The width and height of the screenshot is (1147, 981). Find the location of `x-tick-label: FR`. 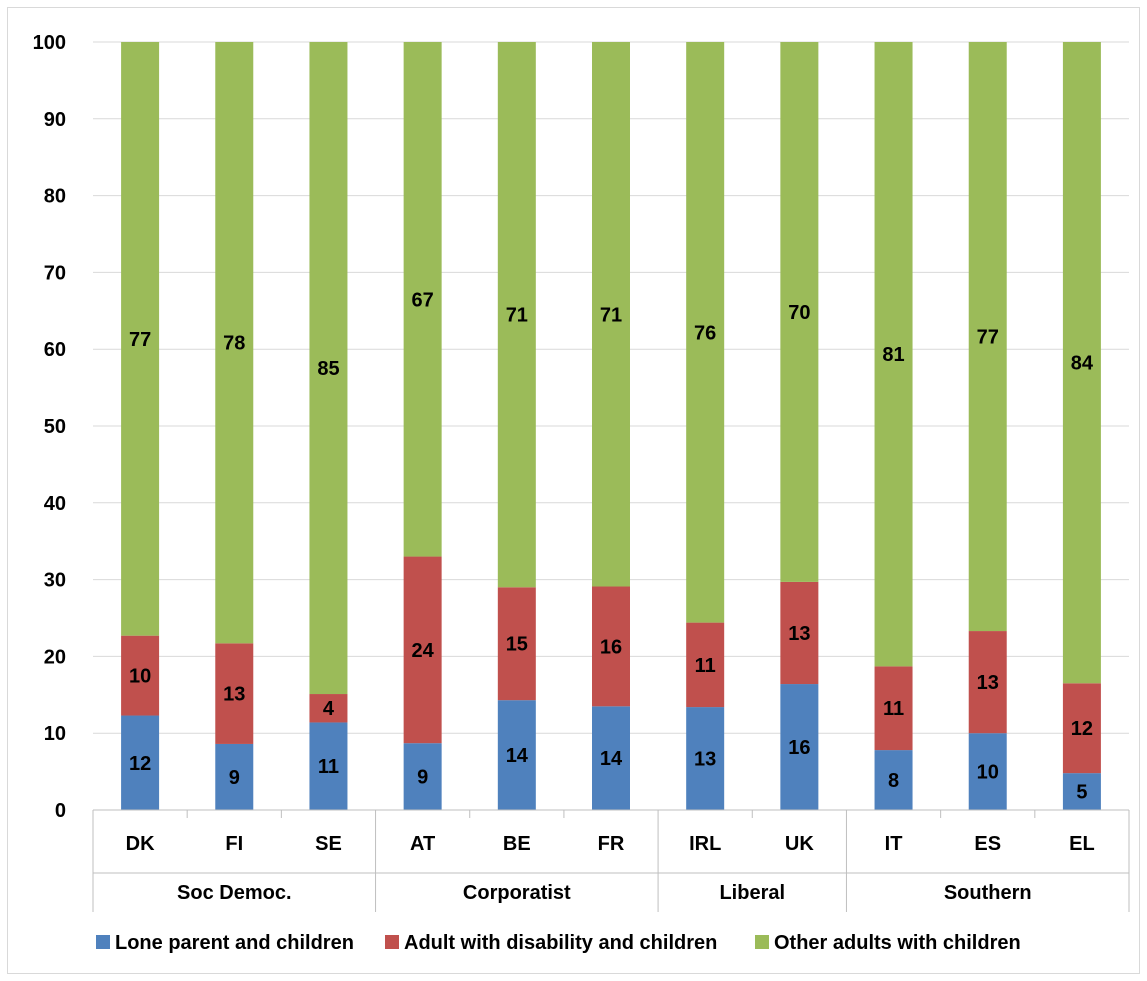

x-tick-label: FR is located at coordinates (611, 844).